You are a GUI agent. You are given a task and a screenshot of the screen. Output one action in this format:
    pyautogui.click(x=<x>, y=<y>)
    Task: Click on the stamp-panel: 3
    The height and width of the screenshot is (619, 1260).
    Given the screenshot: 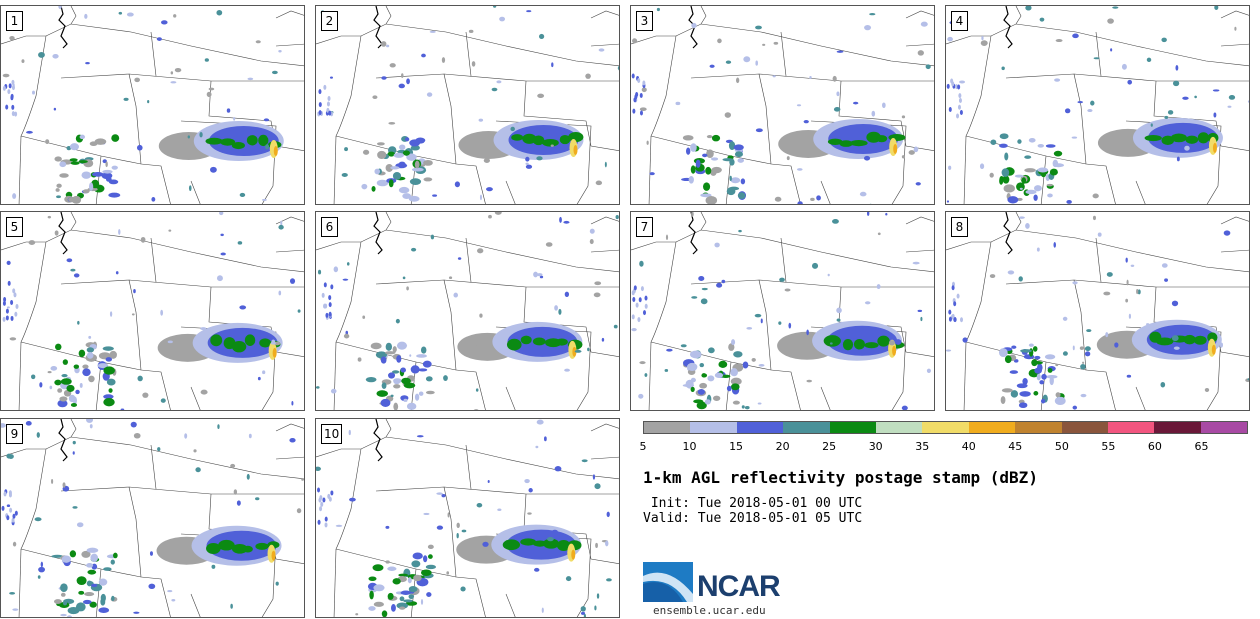 What is the action you would take?
    pyautogui.click(x=782, y=105)
    